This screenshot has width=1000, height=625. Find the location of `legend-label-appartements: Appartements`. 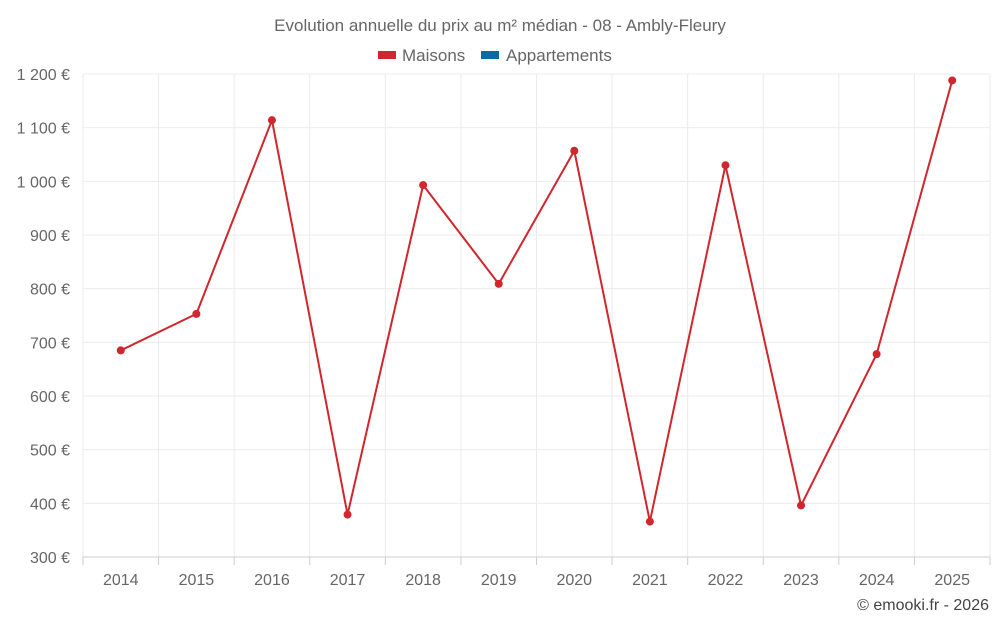

legend-label-appartements: Appartements is located at coordinates (559, 55).